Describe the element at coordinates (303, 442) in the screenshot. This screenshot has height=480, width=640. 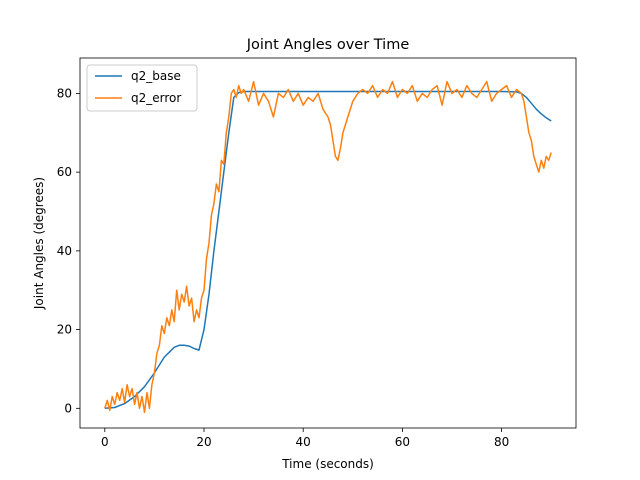
I see `x-tick-label: 40` at that location.